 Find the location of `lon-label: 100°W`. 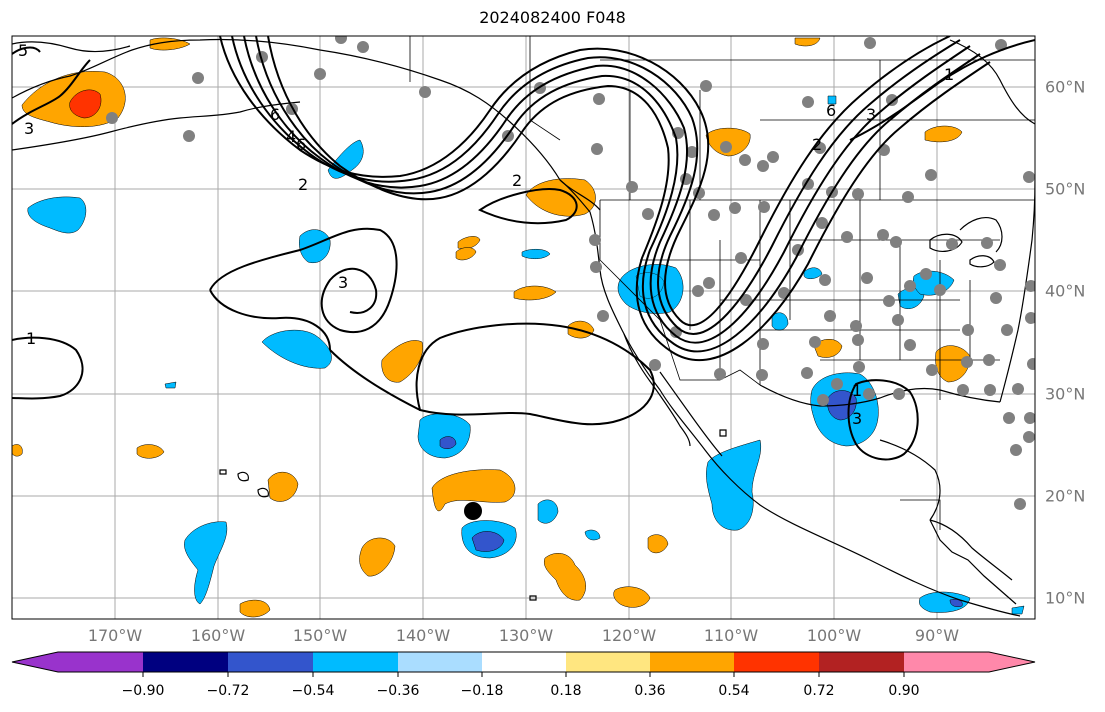

lon-label: 100°W is located at coordinates (834, 635).